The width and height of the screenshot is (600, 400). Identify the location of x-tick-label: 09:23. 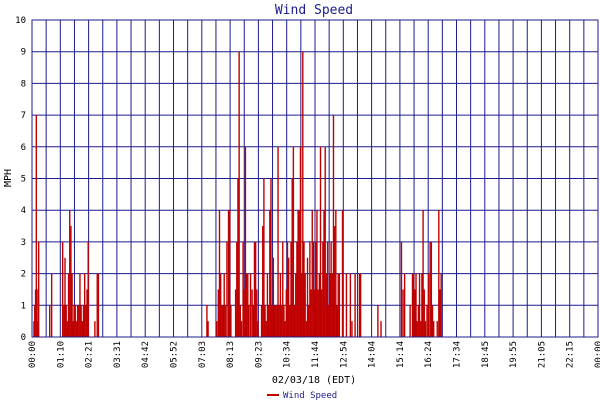
(259, 354).